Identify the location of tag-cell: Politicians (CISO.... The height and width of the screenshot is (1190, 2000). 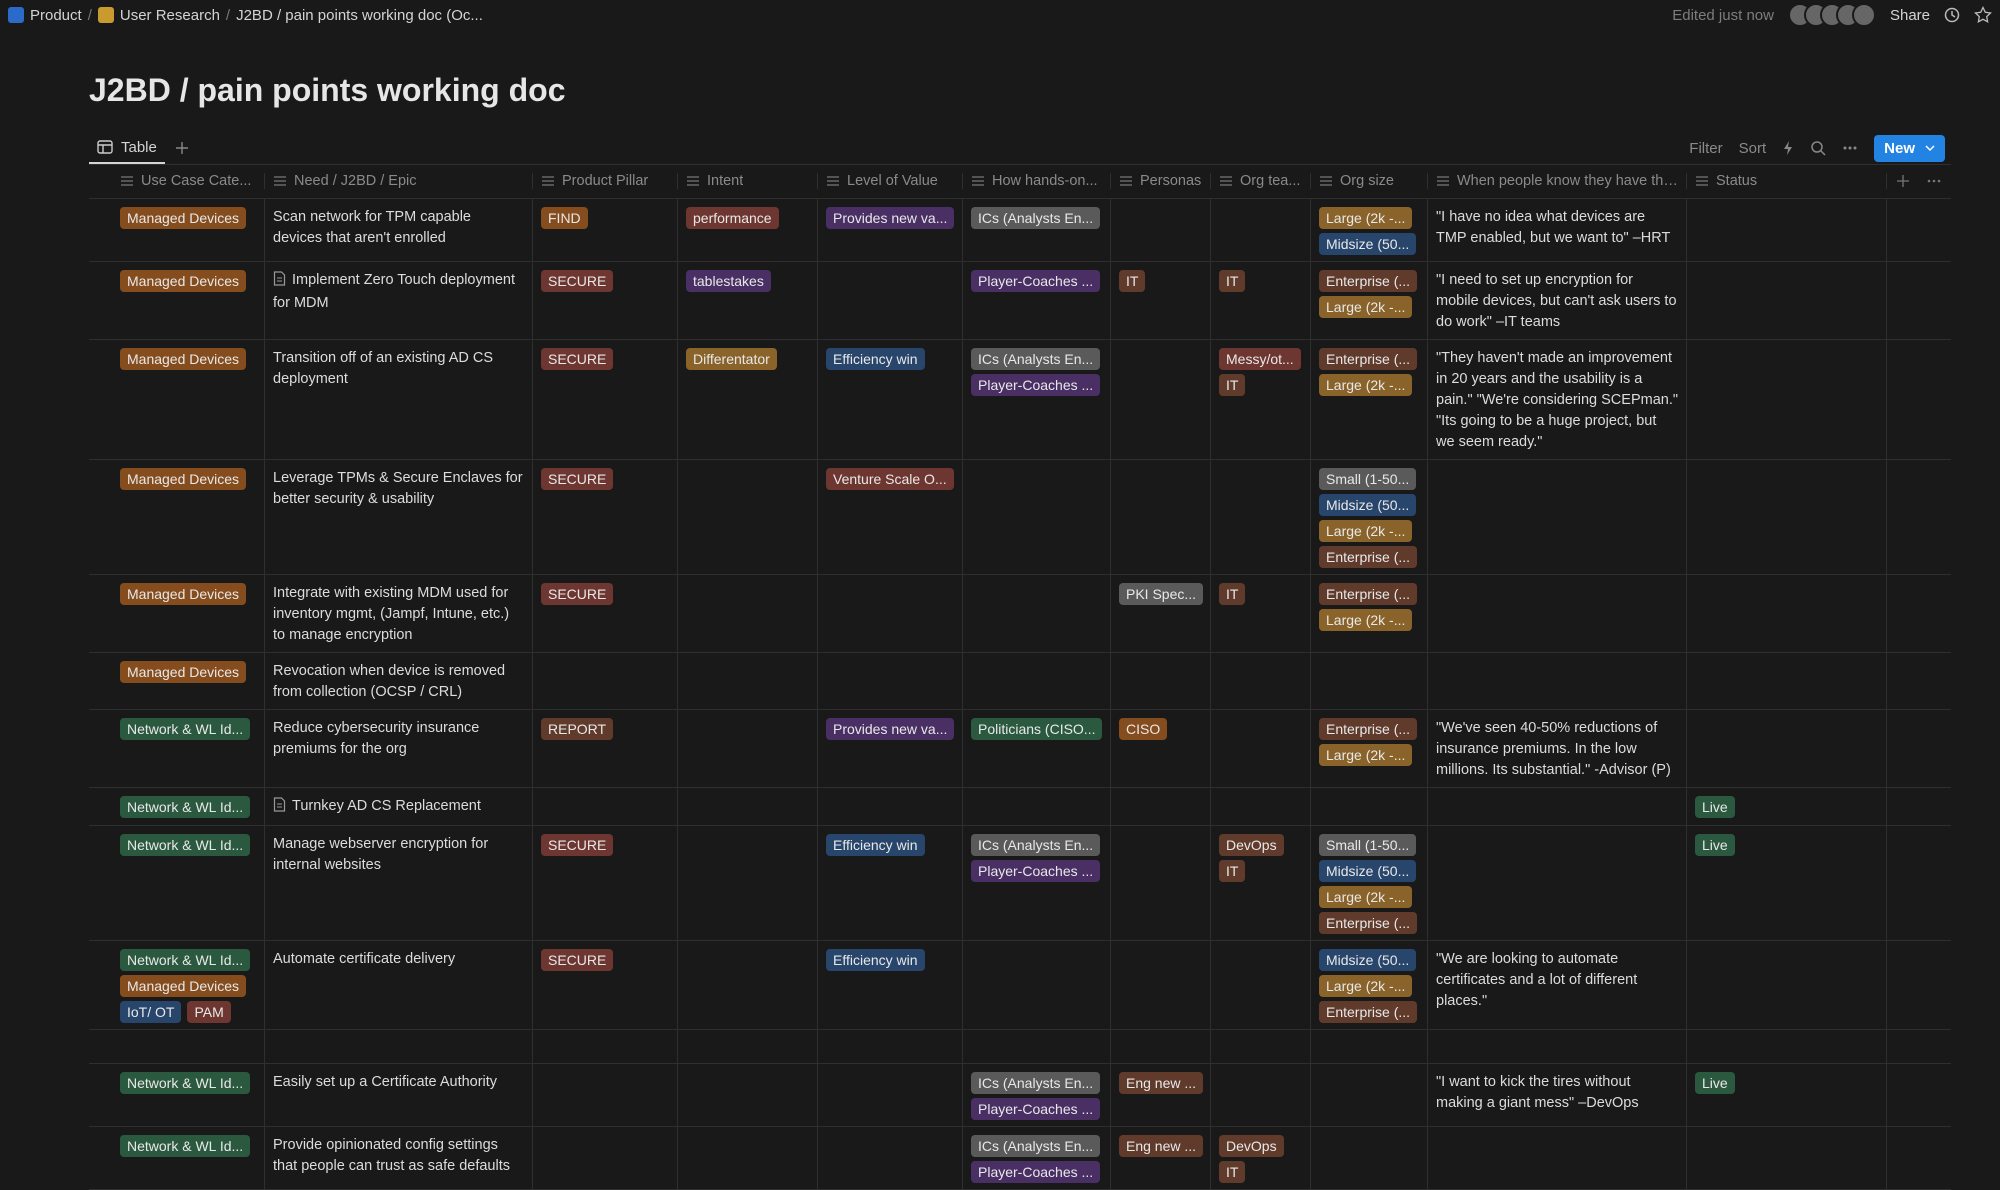
(1037, 748).